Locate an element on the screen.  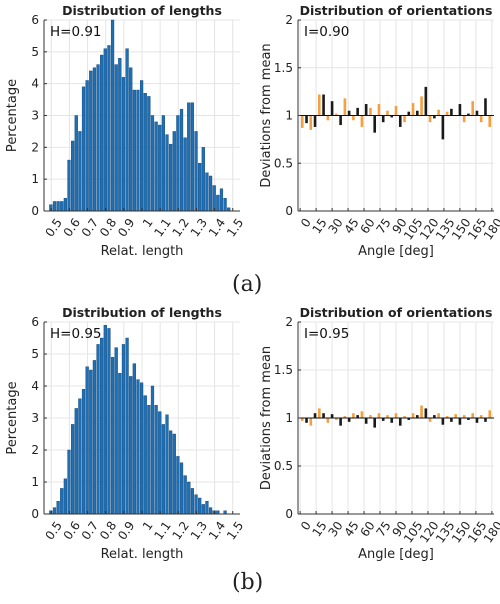
y-tick-label: 1.5 is located at coordinates (283, 370).